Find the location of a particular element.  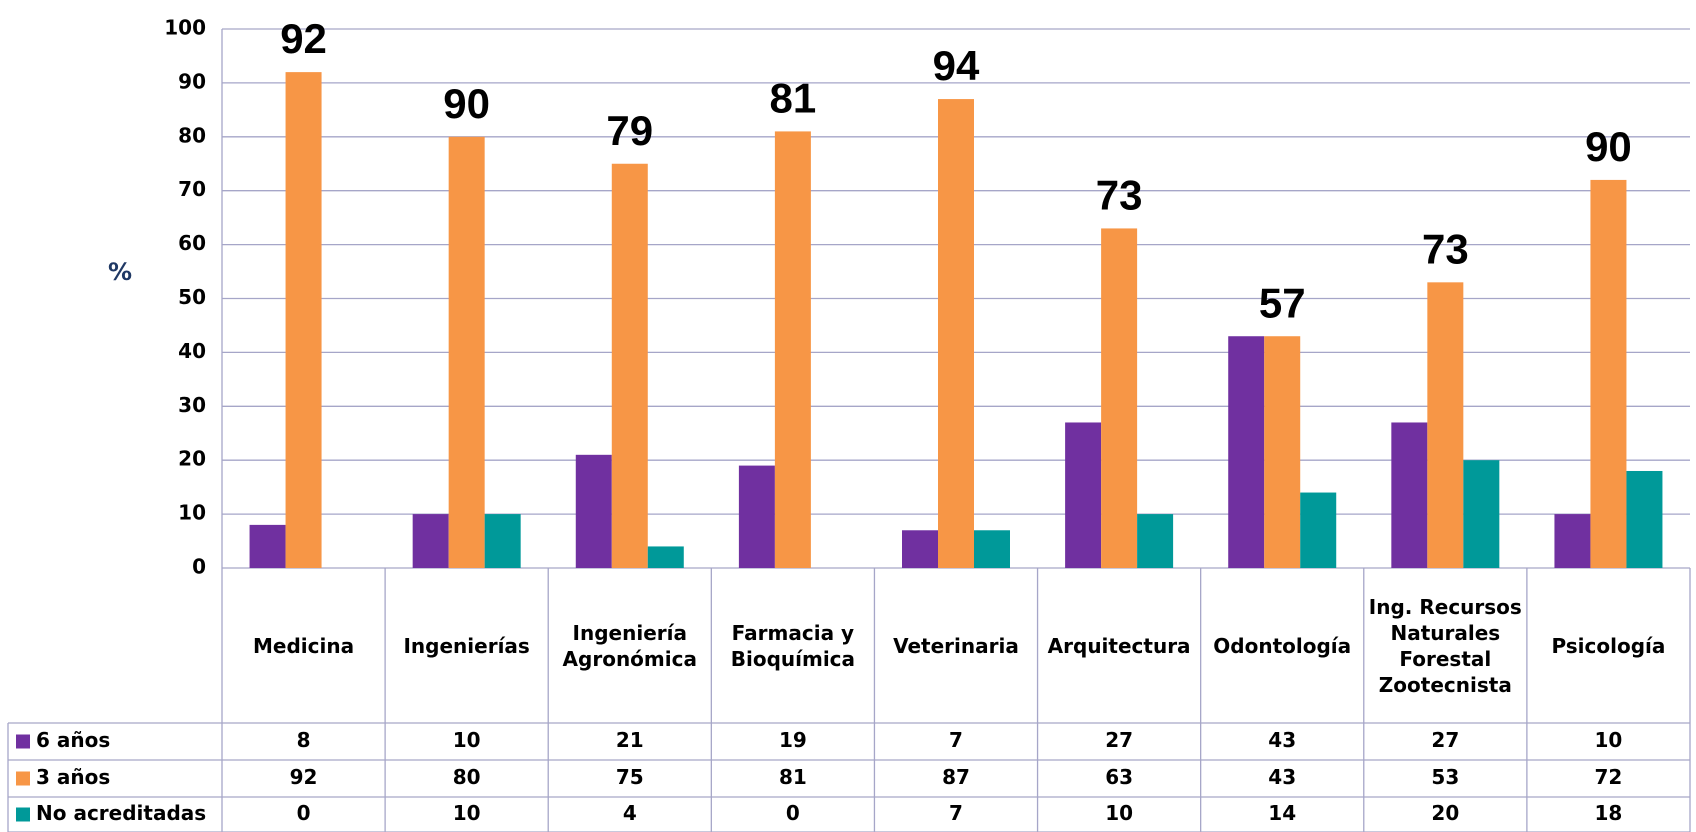

table-value: 8 is located at coordinates (304, 740).